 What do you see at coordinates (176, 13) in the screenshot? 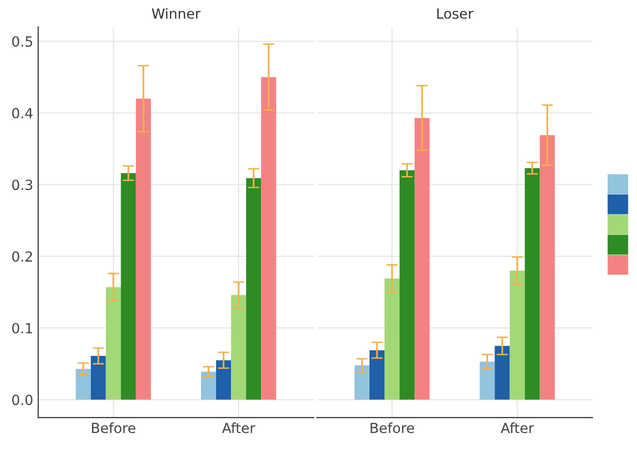
I see `chart-title: Winner` at bounding box center [176, 13].